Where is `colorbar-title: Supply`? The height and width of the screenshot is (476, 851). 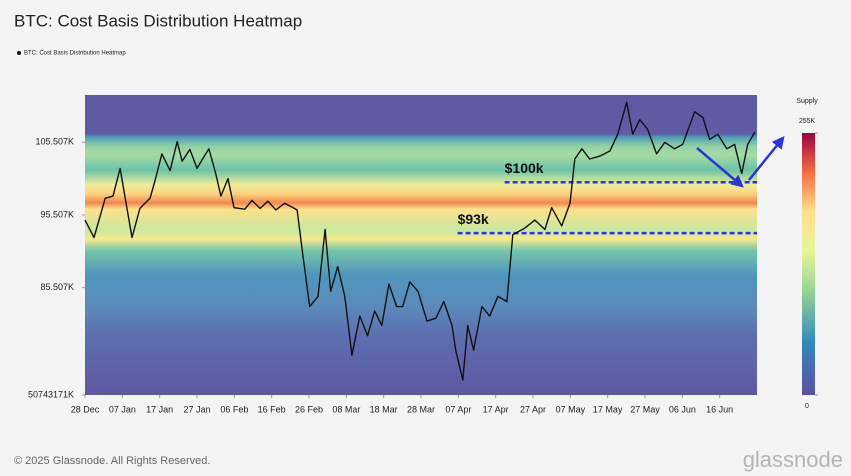 colorbar-title: Supply is located at coordinates (807, 101).